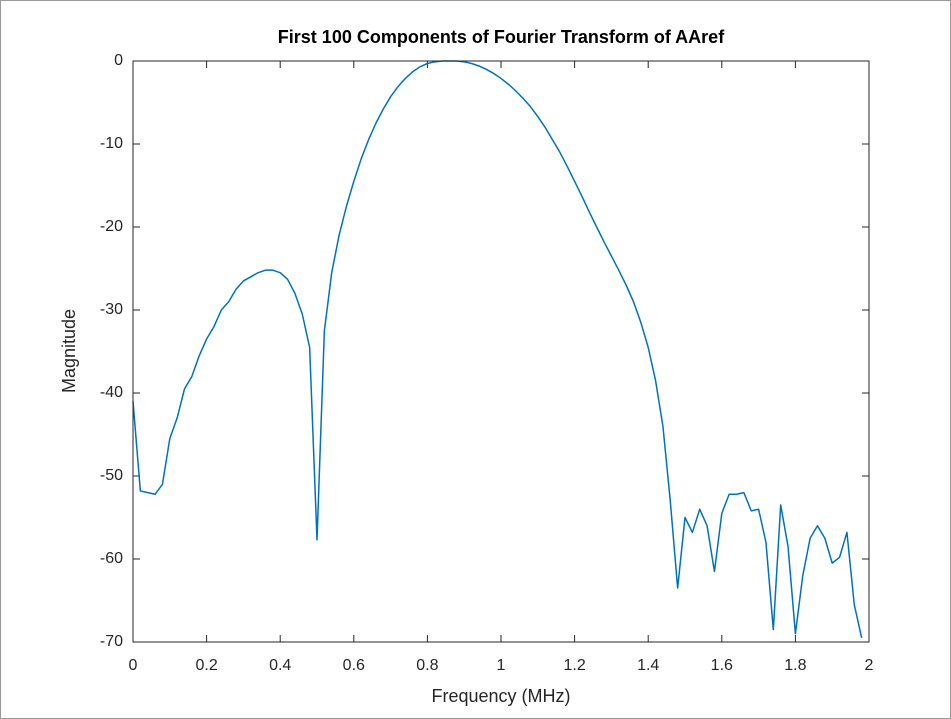 This screenshot has height=719, width=951. Describe the element at coordinates (111, 641) in the screenshot. I see `y-tick-label: -70` at that location.